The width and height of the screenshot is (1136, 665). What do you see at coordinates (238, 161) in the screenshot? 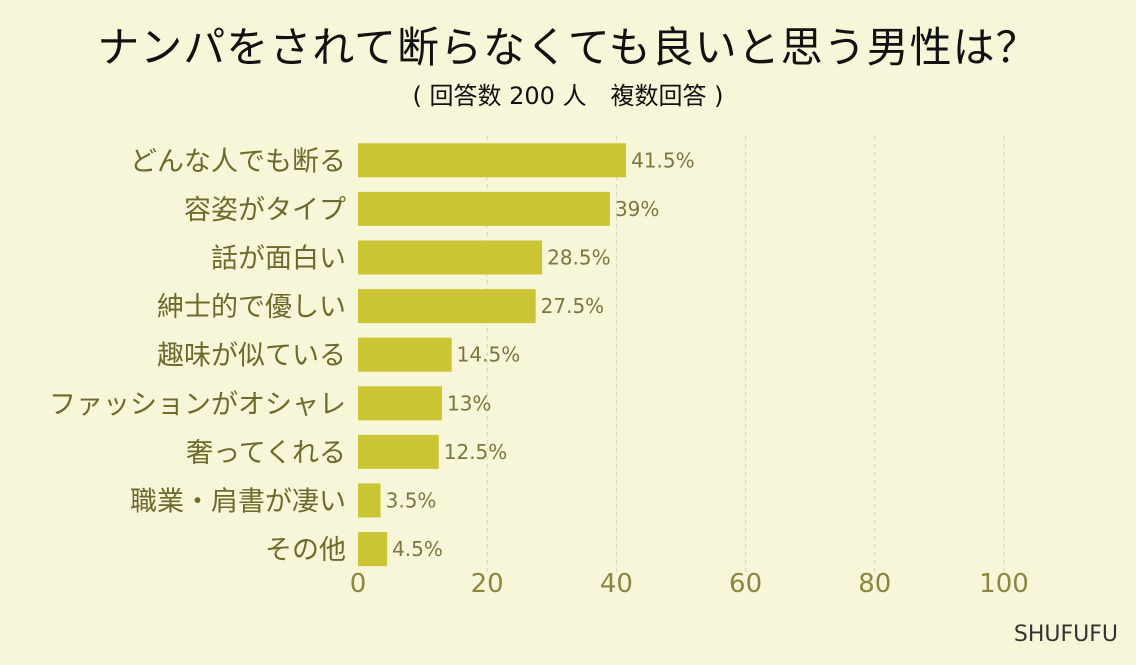
I see `category-label: どんな人でも断る` at bounding box center [238, 161].